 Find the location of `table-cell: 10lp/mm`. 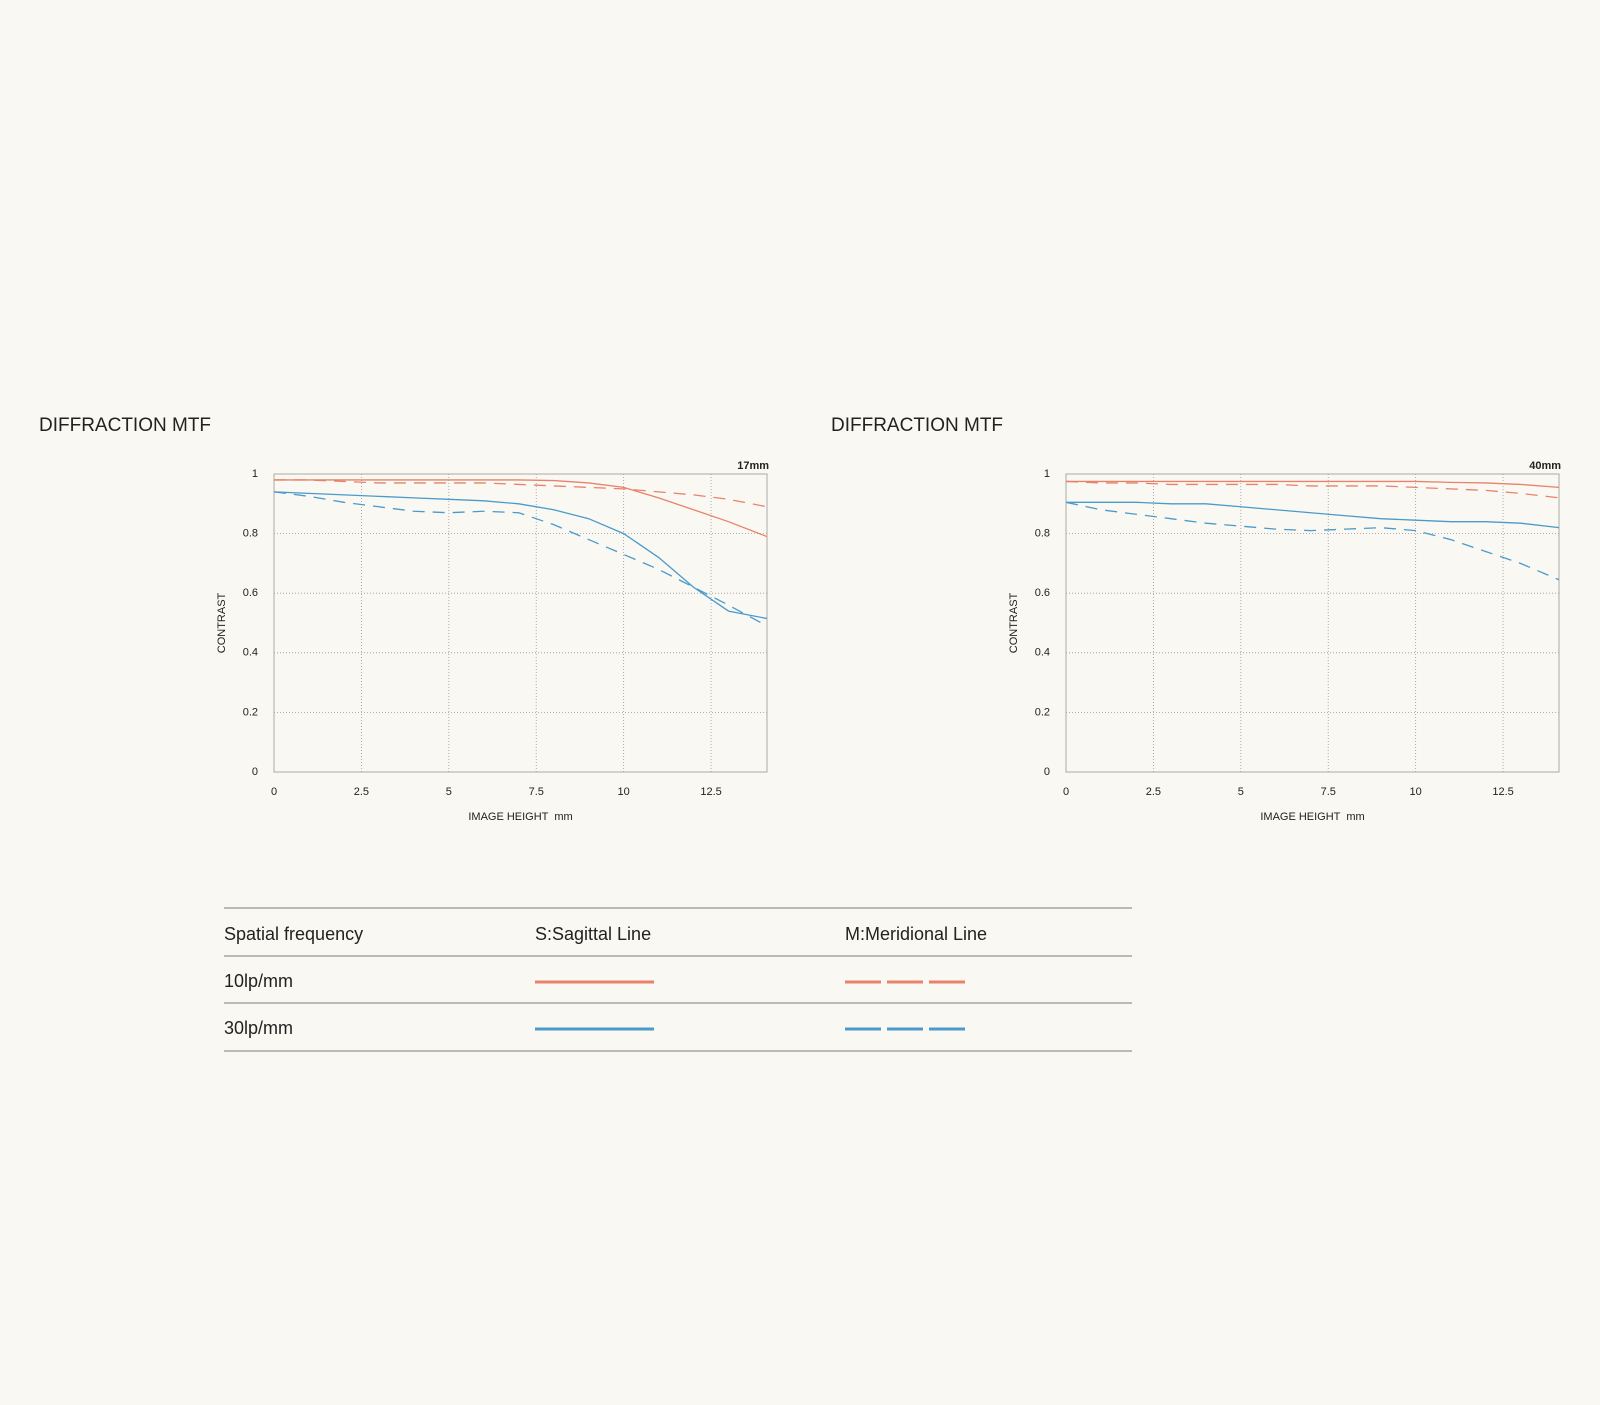

table-cell: 10lp/mm is located at coordinates (258, 981).